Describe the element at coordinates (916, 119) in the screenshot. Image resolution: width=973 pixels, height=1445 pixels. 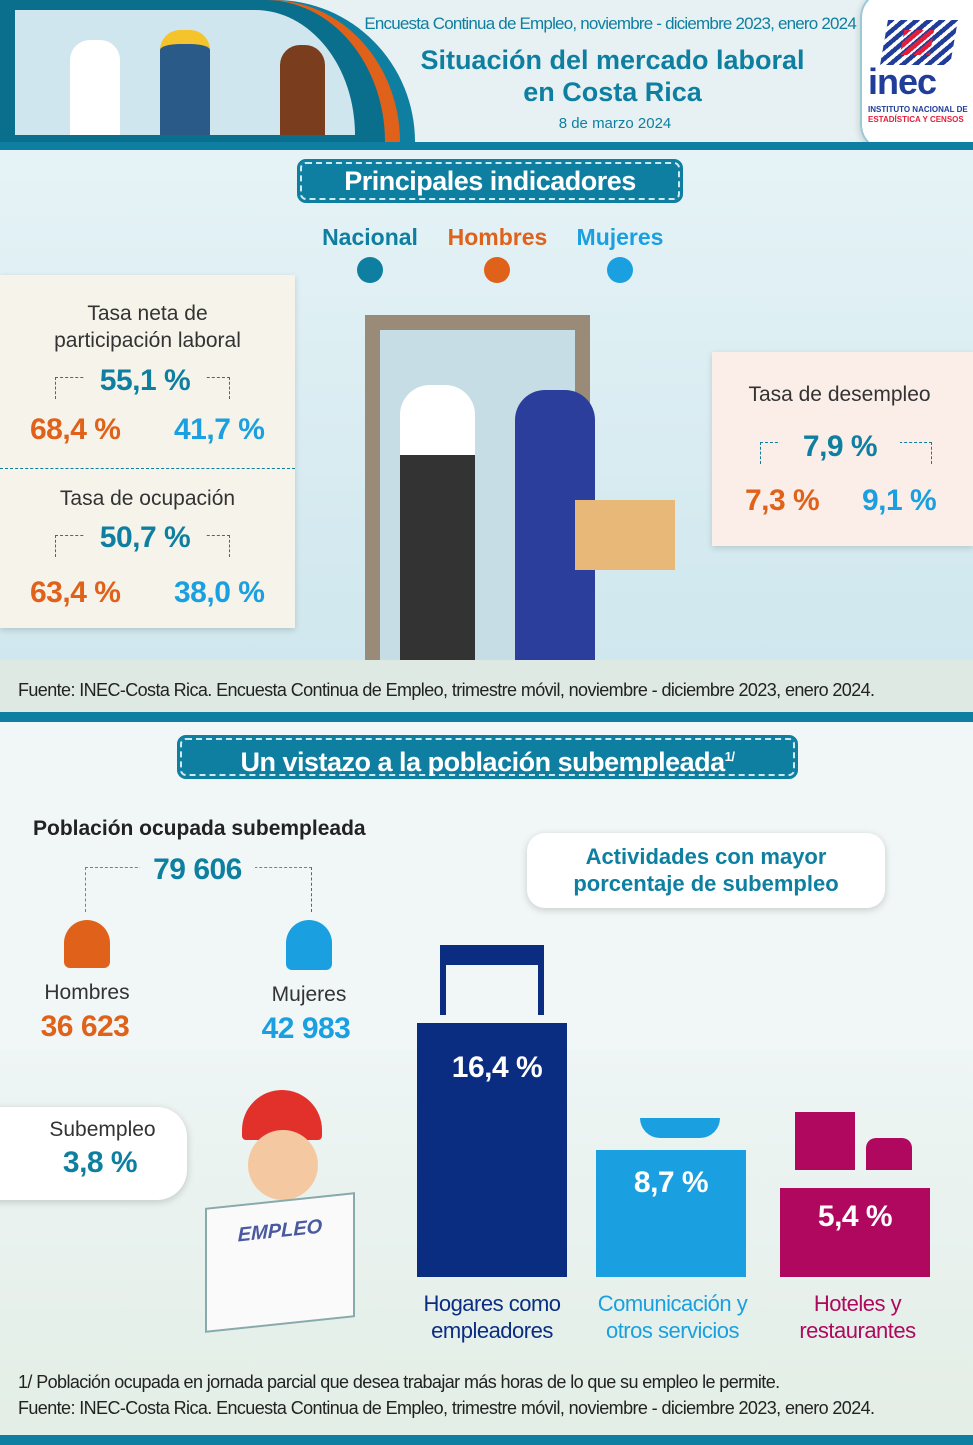
I see `logo-sub2: ESTADÍSTICA Y CENSOS` at that location.